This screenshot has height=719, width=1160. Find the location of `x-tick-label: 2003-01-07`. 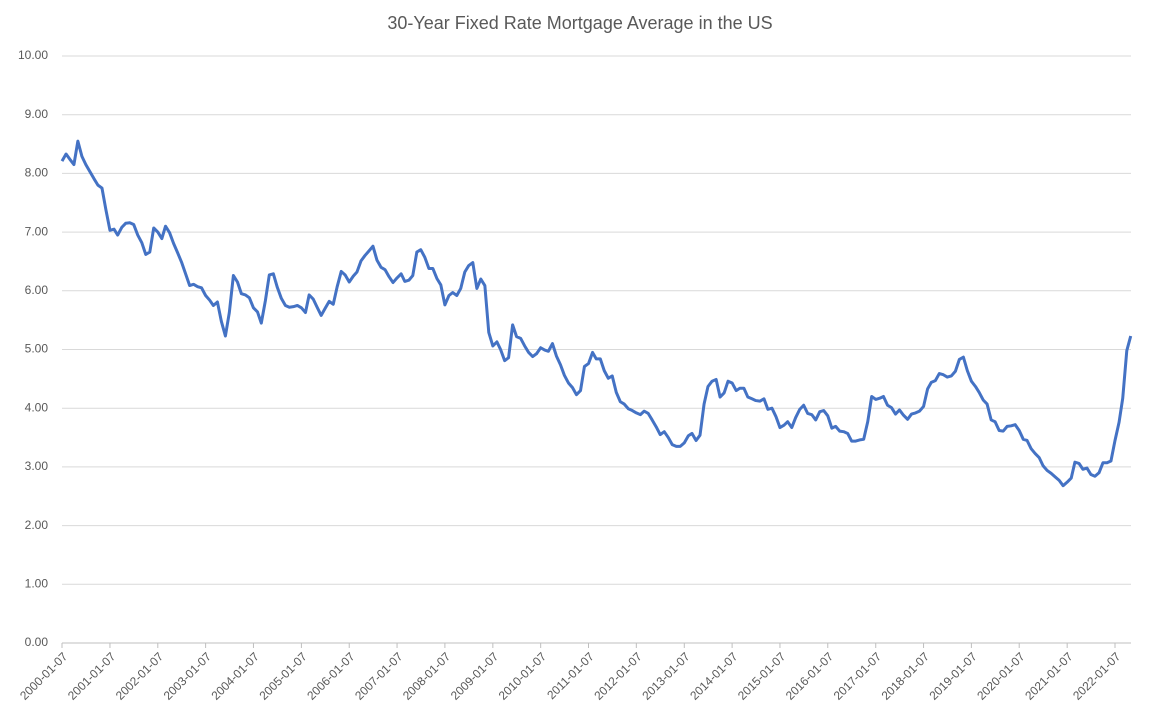

x-tick-label: 2003-01-07 is located at coordinates (188, 676).